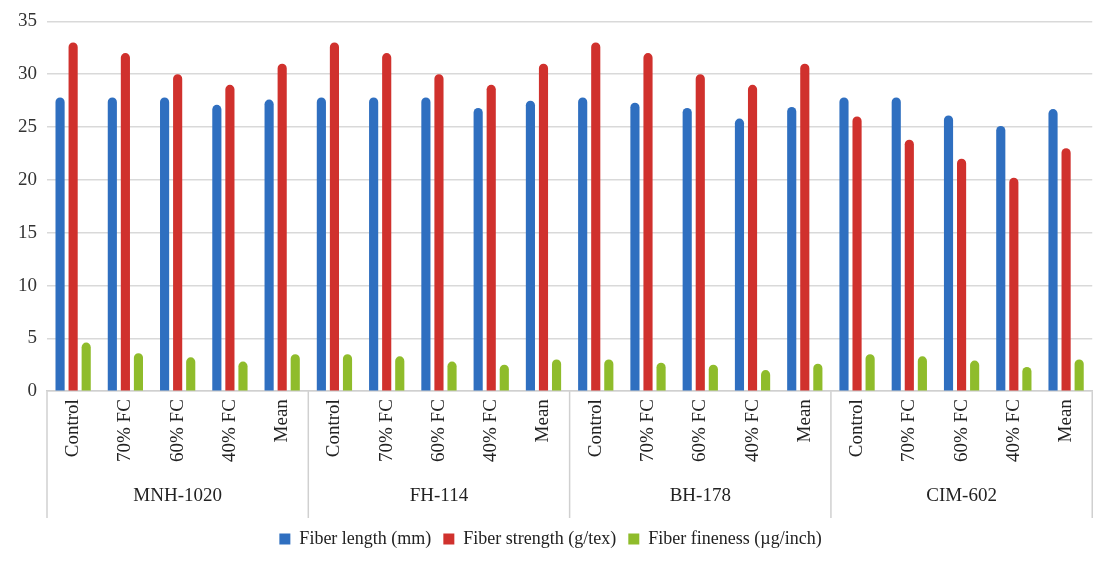  Describe the element at coordinates (32, 390) in the screenshot. I see `y-tick-label: 0` at that location.